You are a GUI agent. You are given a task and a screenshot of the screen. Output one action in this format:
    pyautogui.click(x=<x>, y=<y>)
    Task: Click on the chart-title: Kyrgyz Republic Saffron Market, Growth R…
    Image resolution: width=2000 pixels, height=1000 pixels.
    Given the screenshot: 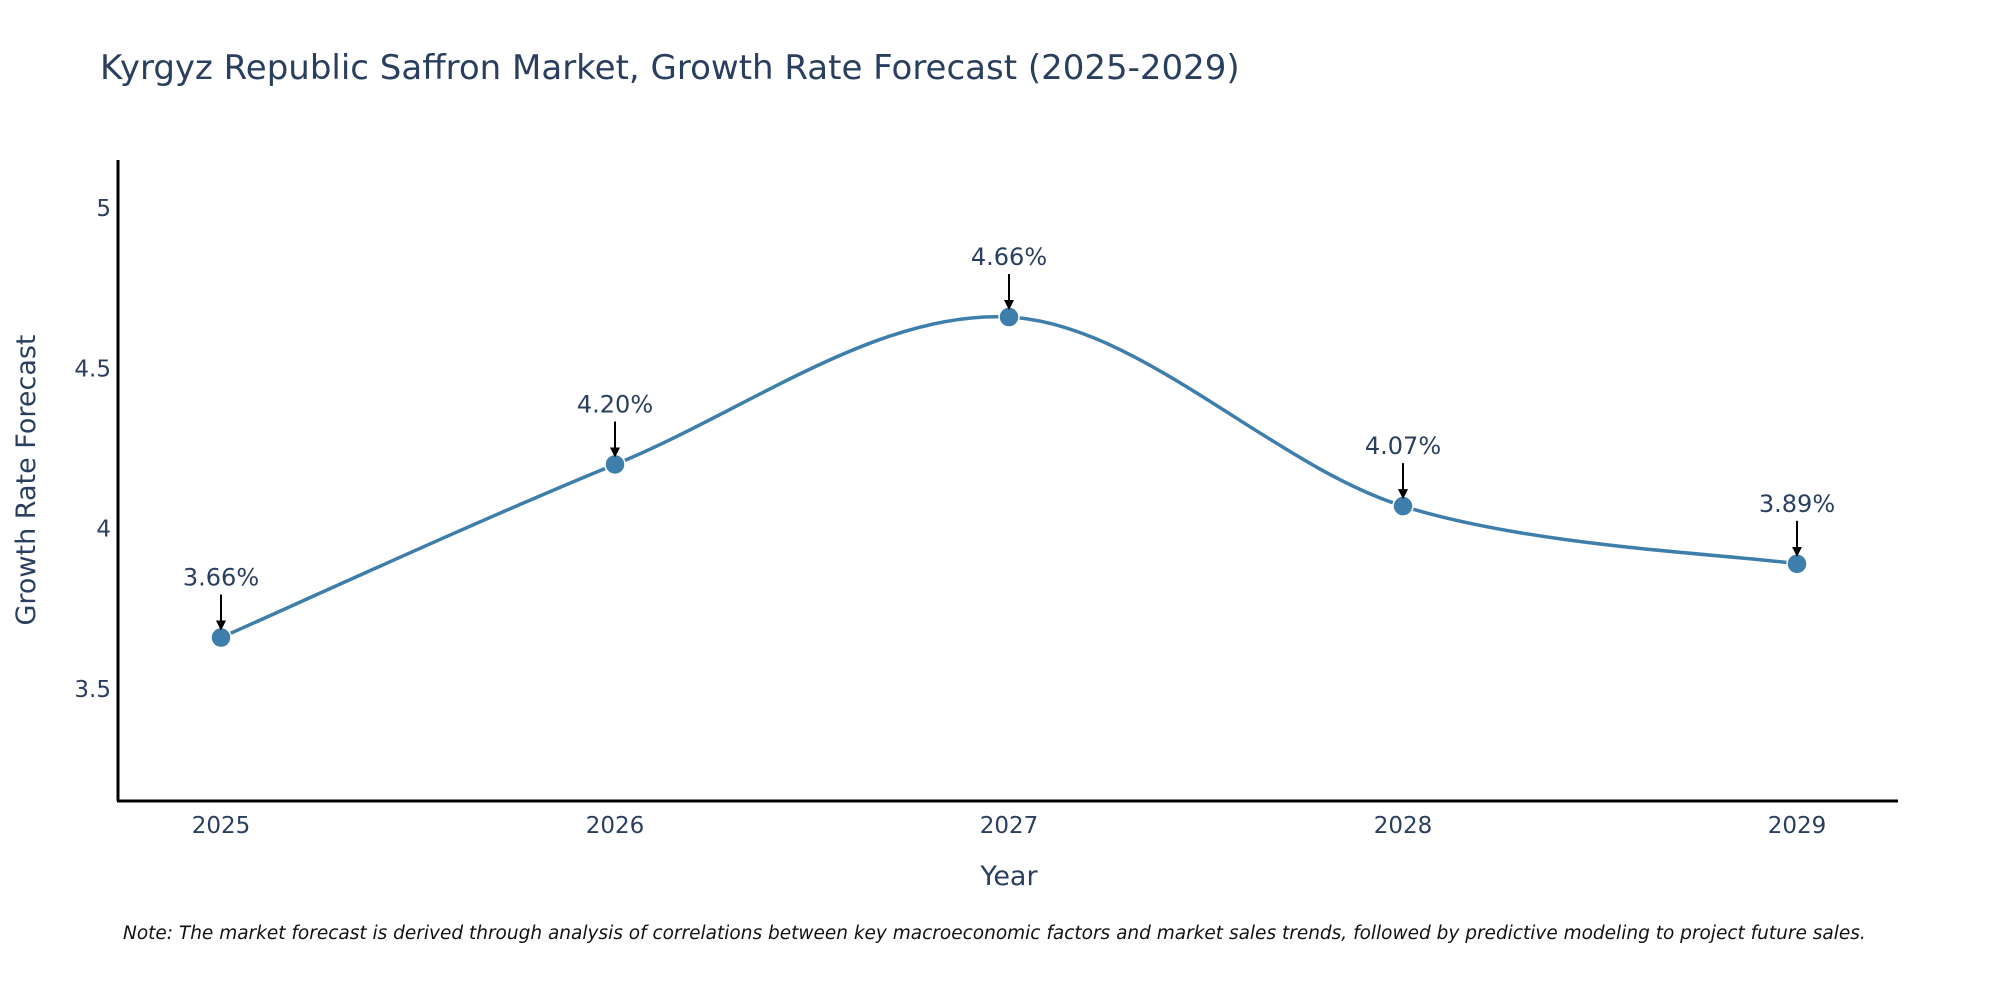 What is the action you would take?
    pyautogui.click(x=670, y=68)
    